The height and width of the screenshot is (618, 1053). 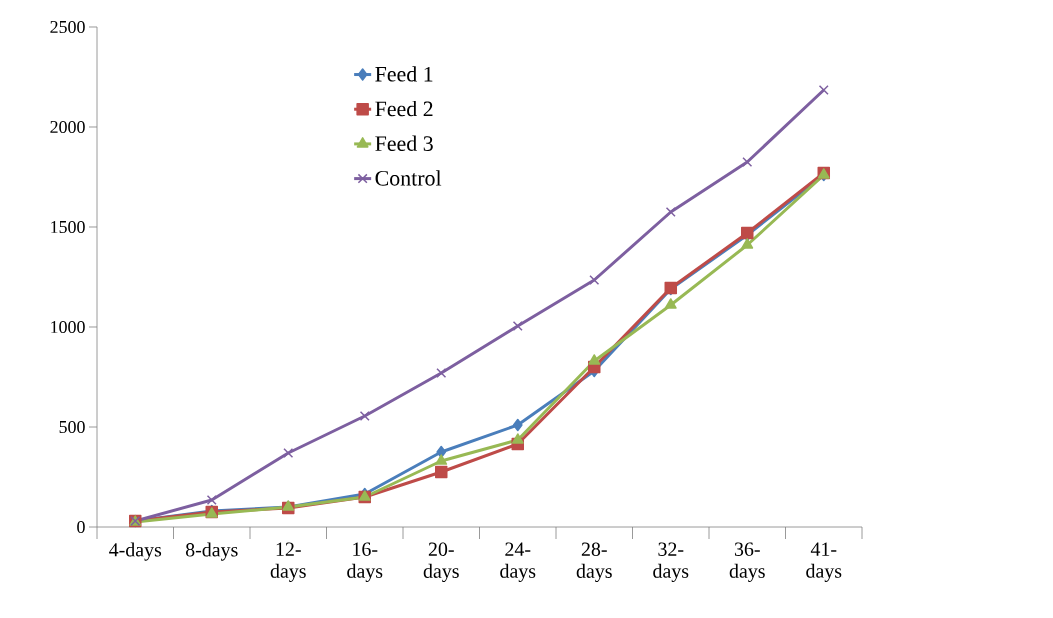 I want to click on x-tick-label: 16-days, so click(x=365, y=562).